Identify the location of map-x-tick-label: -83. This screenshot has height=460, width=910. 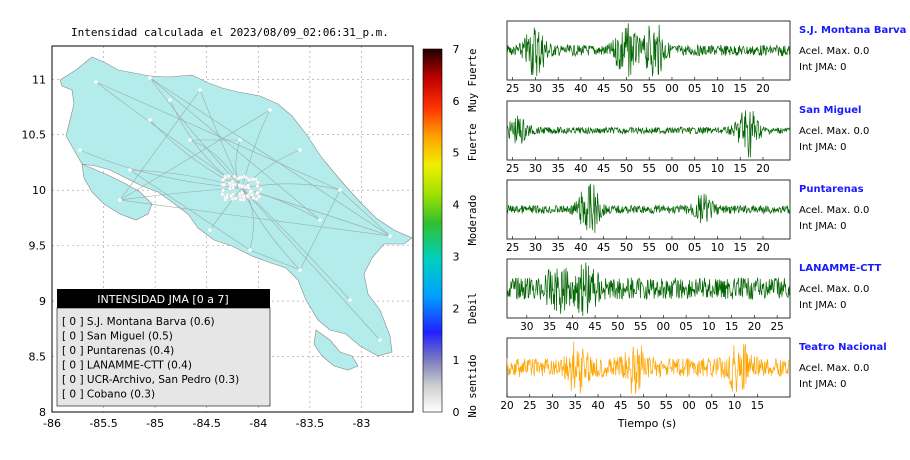
(361, 423).